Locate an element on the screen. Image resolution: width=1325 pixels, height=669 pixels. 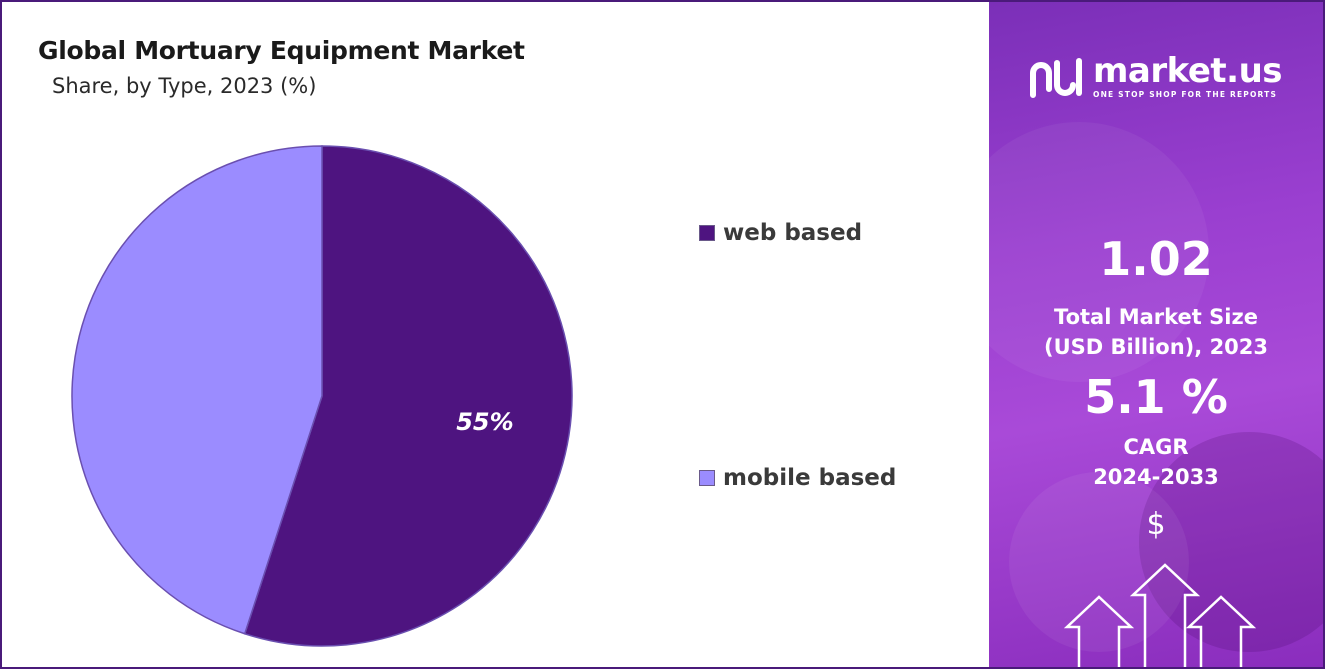
market-size-label-line1: Total Market Size is located at coordinates (1156, 317).